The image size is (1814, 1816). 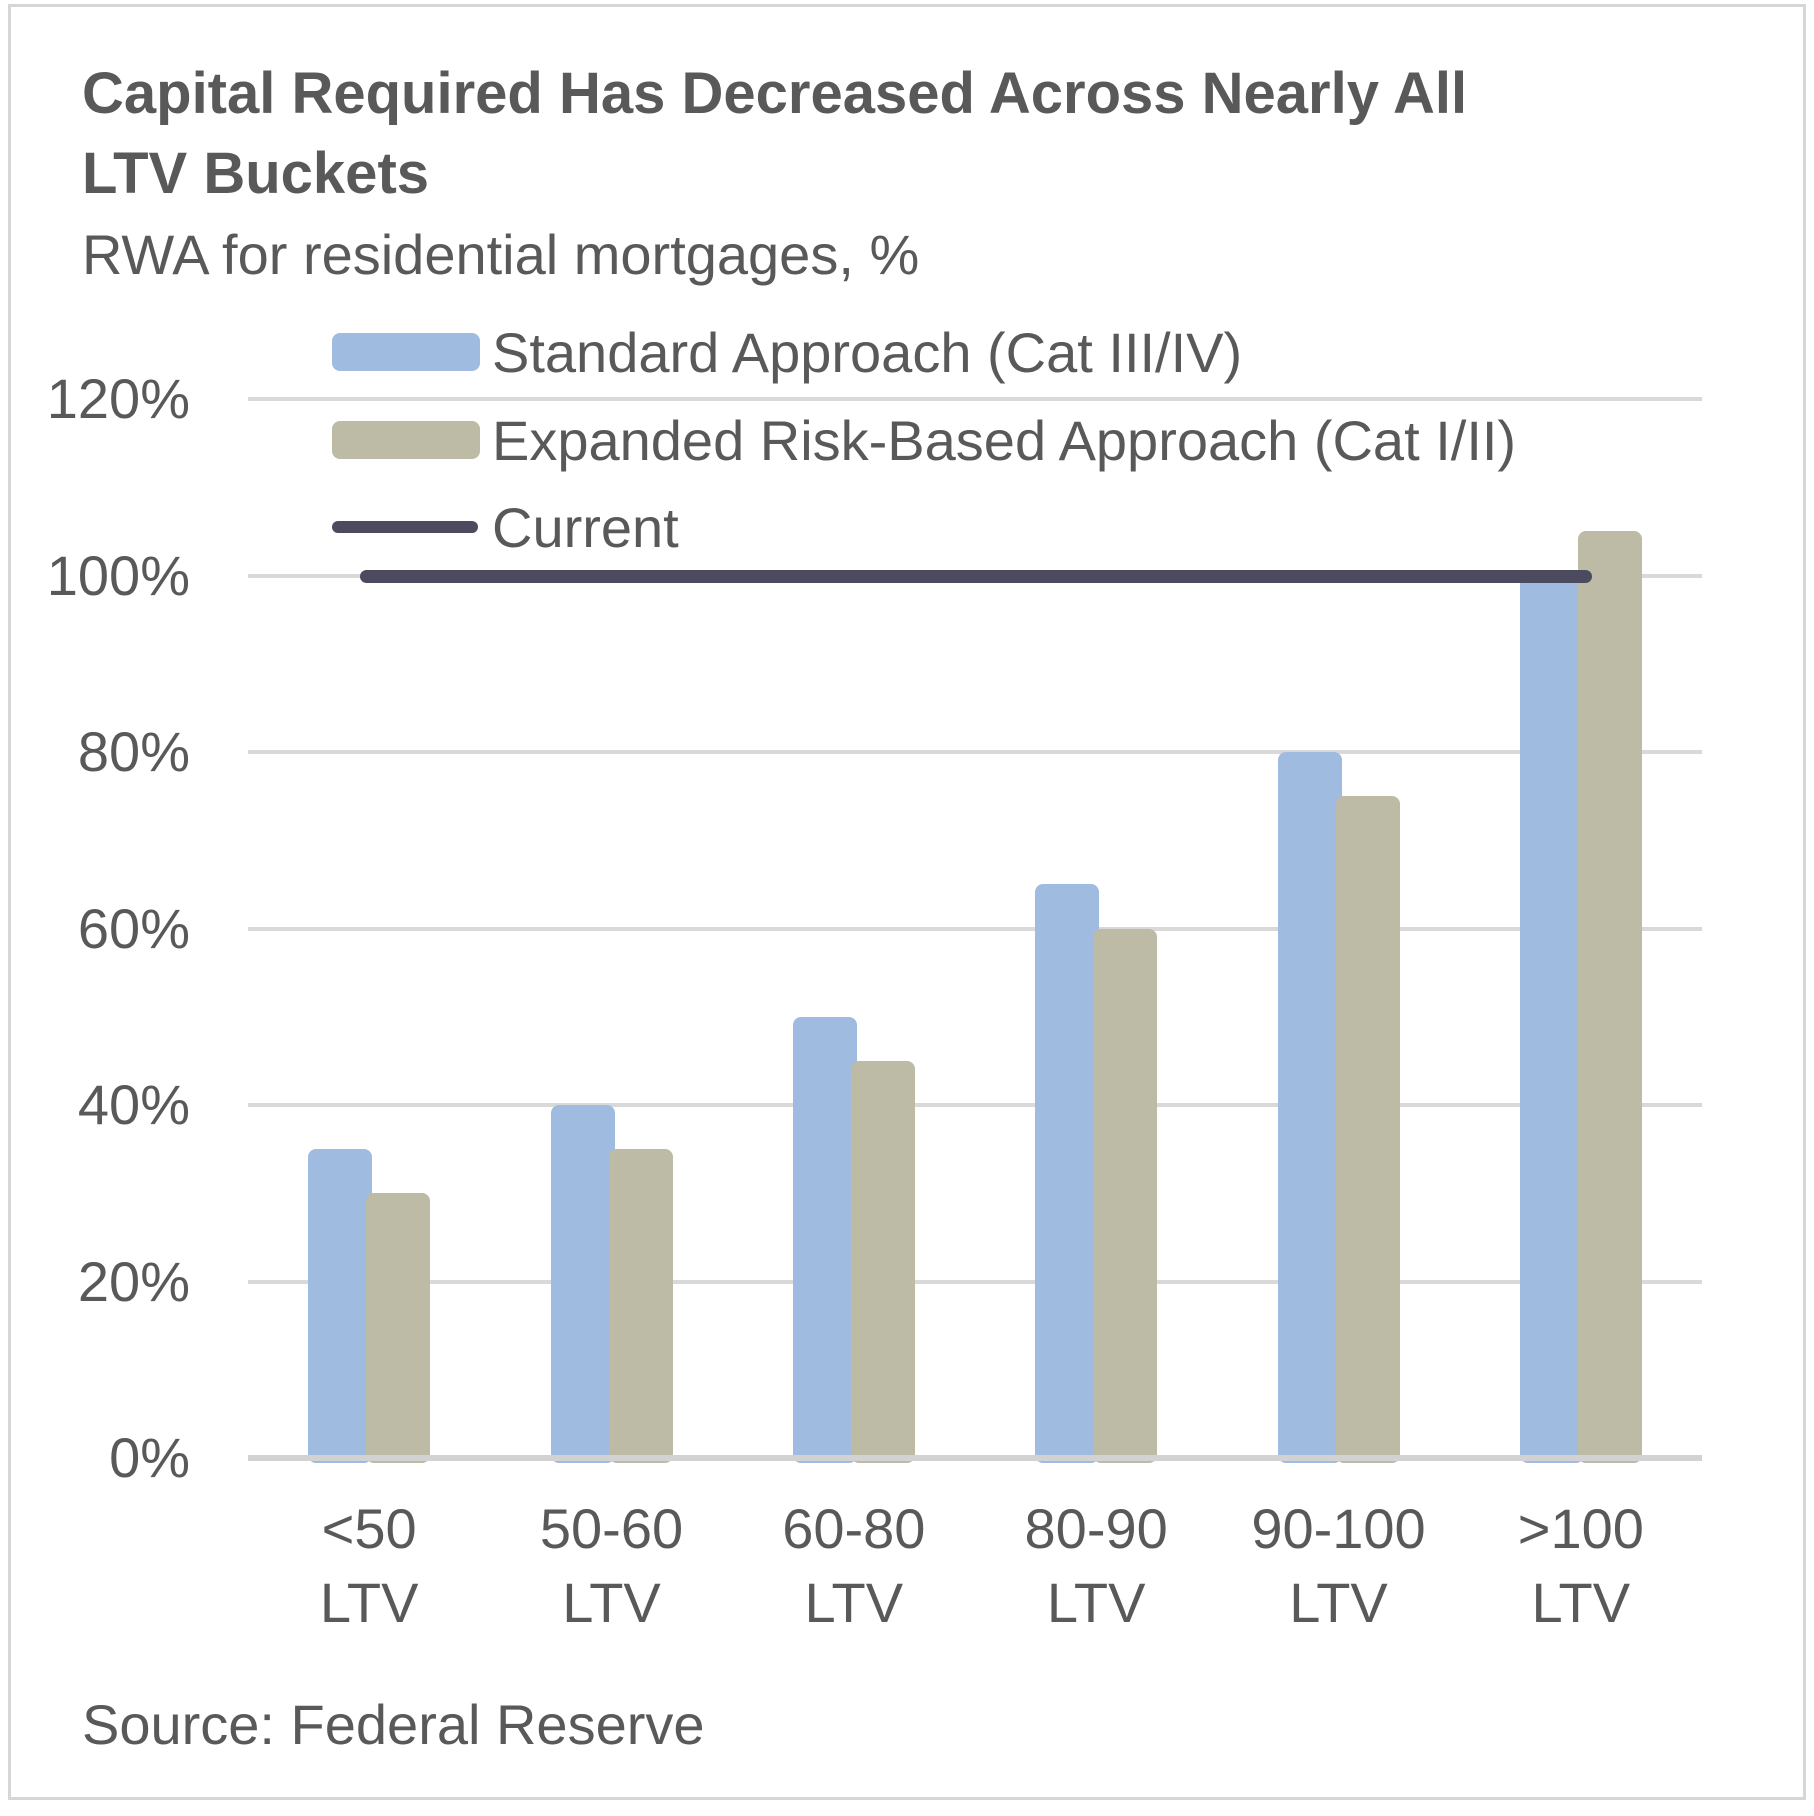 I want to click on x-axis-baseline, so click(x=975, y=1458).